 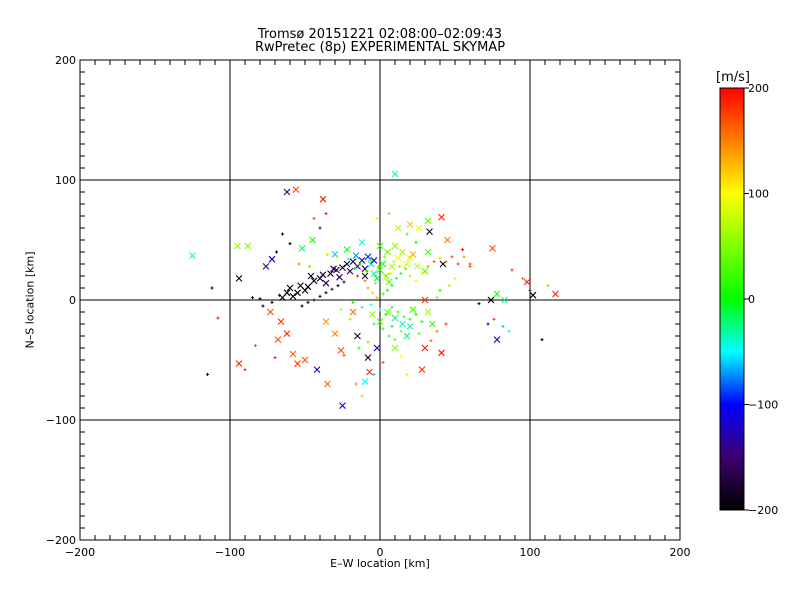 What do you see at coordinates (61, 540) in the screenshot?
I see `y-tick-label: −200` at bounding box center [61, 540].